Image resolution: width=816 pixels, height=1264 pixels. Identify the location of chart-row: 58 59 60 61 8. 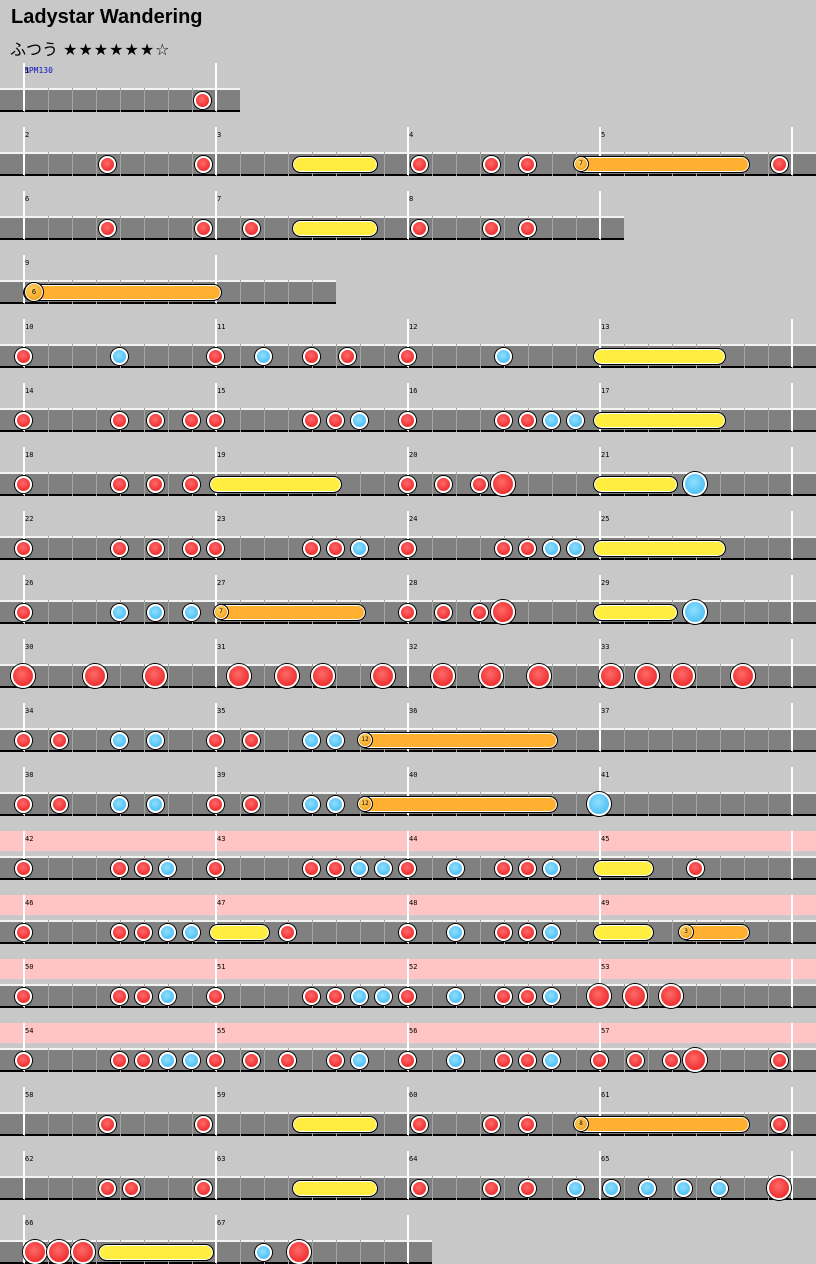
(408, 1111).